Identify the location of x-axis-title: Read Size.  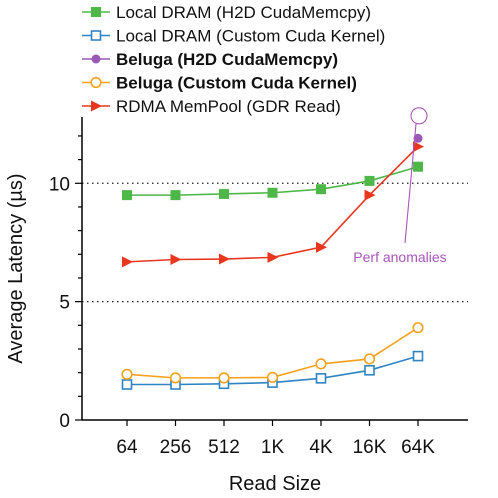
(275, 484).